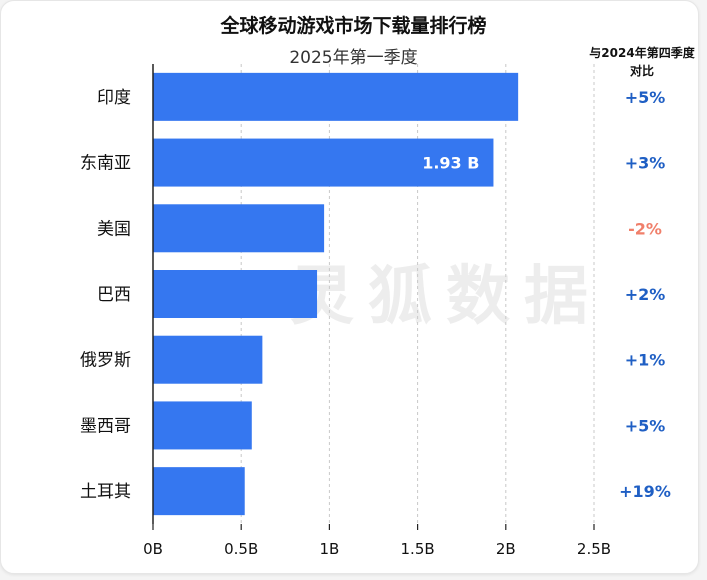  What do you see at coordinates (377, 541) in the screenshot?
I see `x-axis-ticks: 0B 0.5B 1B 1.5B 2B 2.5B` at bounding box center [377, 541].